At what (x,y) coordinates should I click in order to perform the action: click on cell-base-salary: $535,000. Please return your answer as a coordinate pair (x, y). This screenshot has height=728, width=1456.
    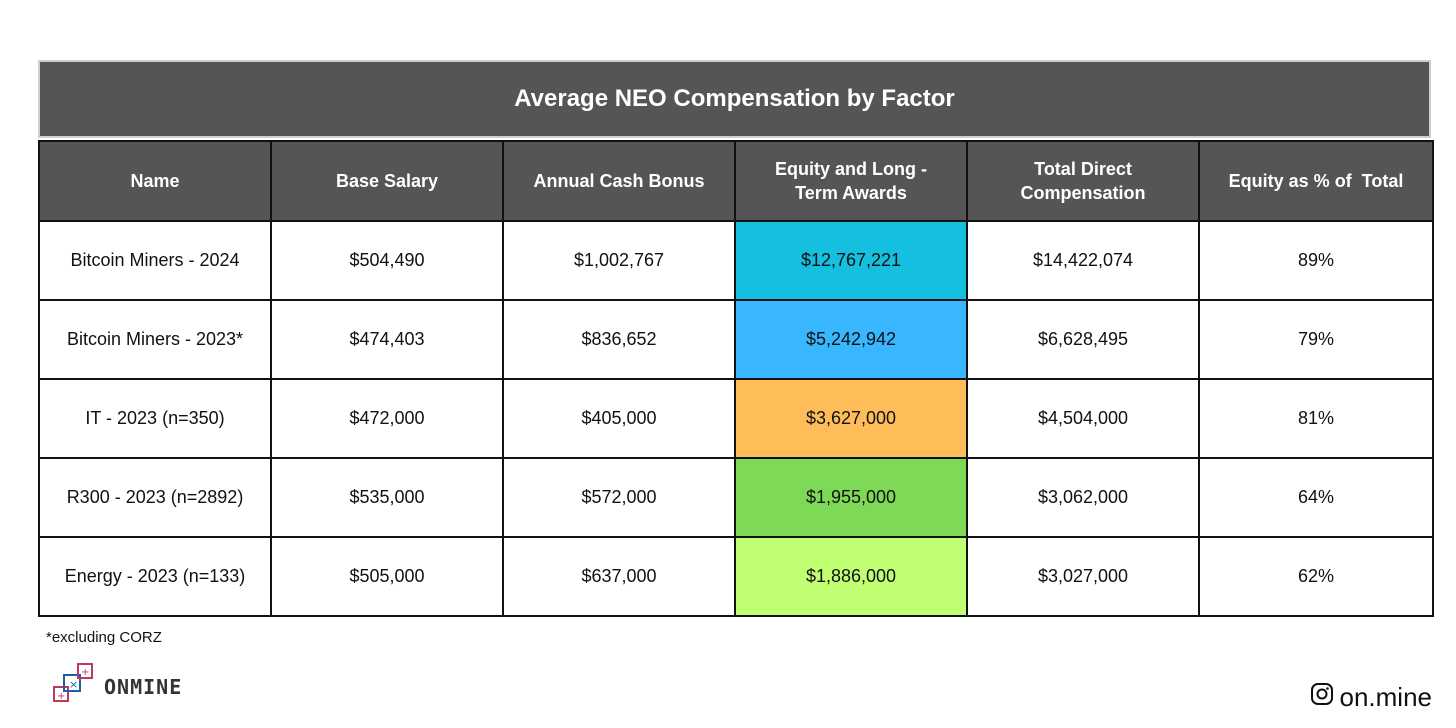
    Looking at the image, I should click on (387, 497).